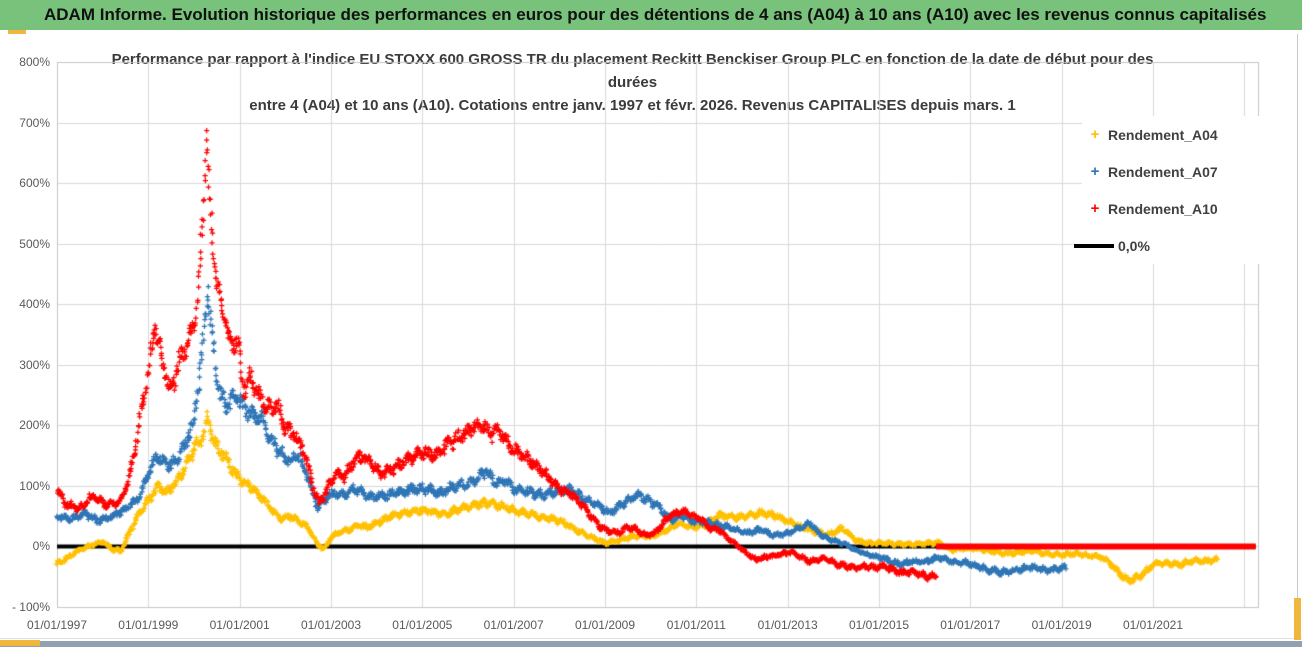  Describe the element at coordinates (34, 243) in the screenshot. I see `y-tick-label: 500%` at that location.